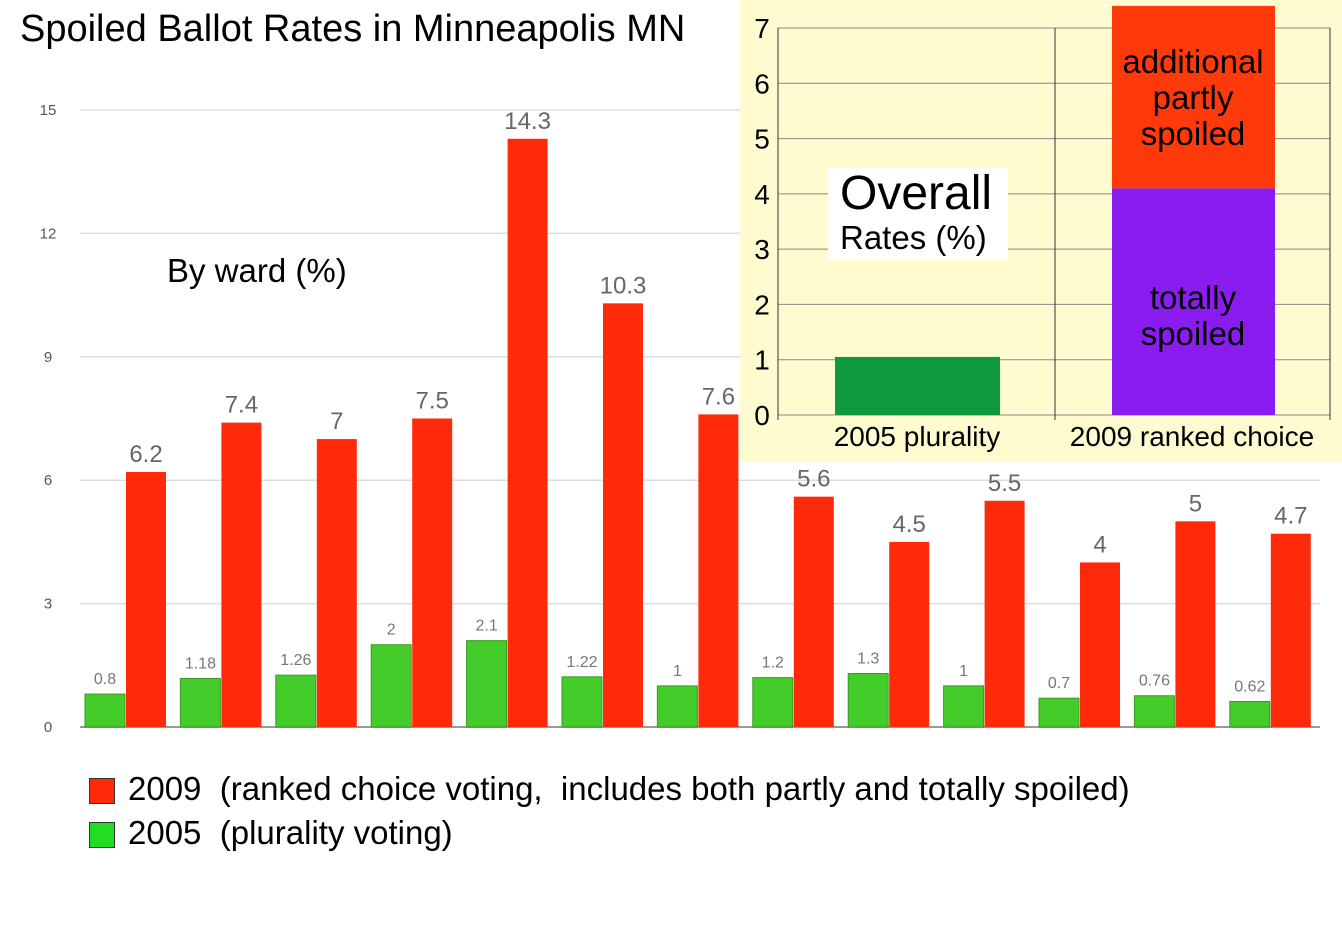 This screenshot has width=1342, height=932. Describe the element at coordinates (762, 304) in the screenshot. I see `inset-y-tick-label: 2` at that location.